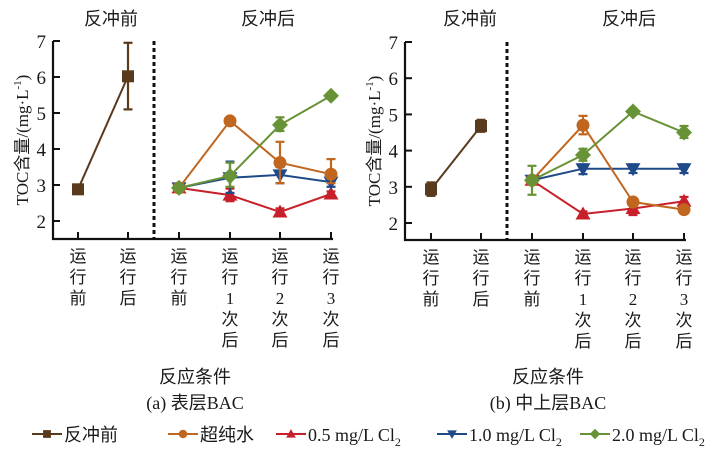 The width and height of the screenshot is (710, 461). I want to click on legend-item-cl05: 0.5 mg/L Cl2, so click(338, 437).